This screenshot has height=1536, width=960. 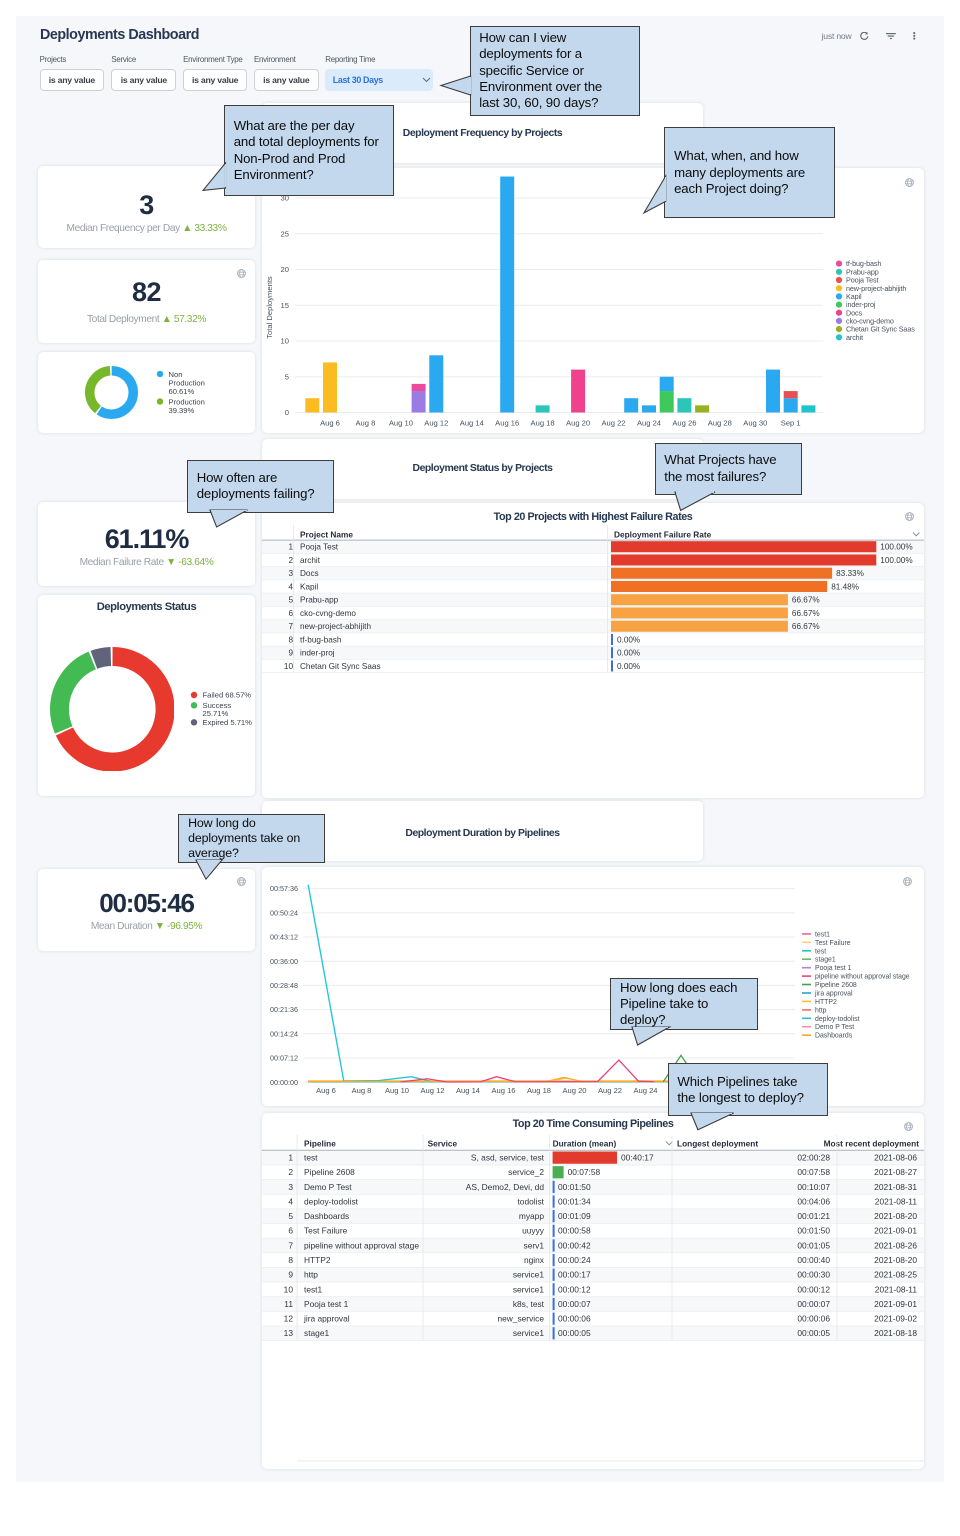 What do you see at coordinates (316, 1333) in the screenshot?
I see `svg-text: stage1` at bounding box center [316, 1333].